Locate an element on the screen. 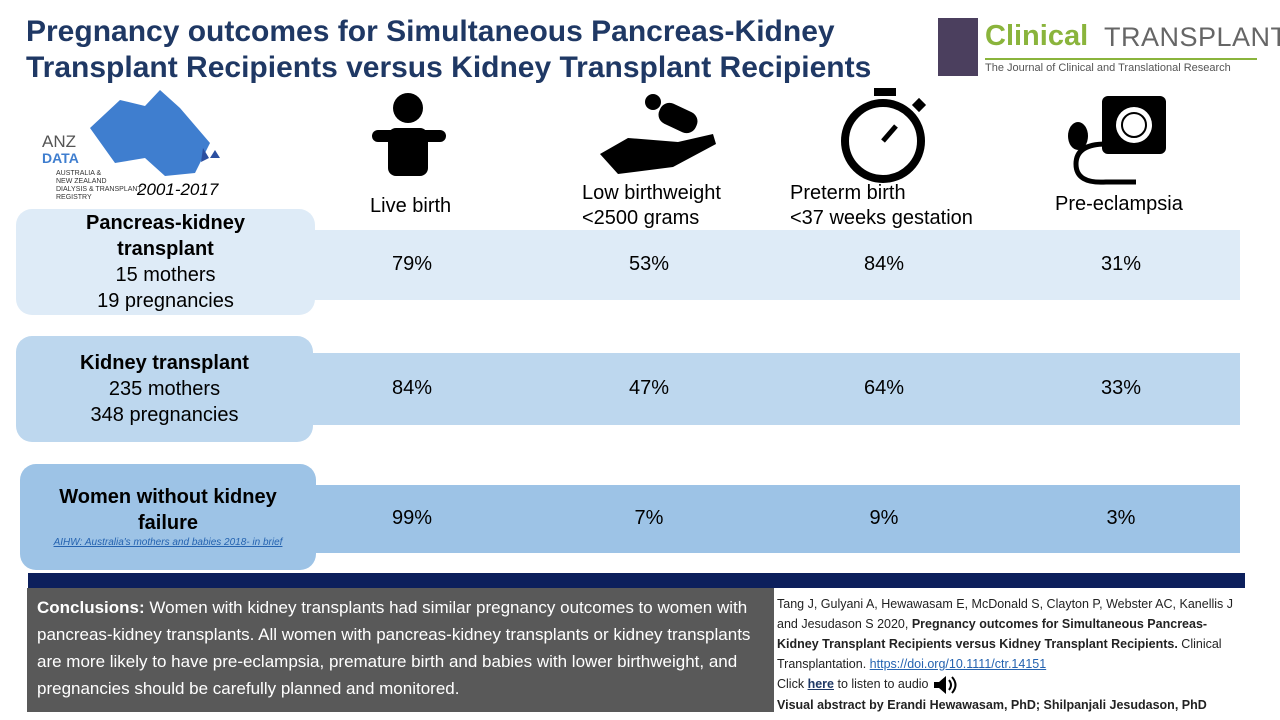 The height and width of the screenshot is (720, 1280). outcome-value: 64% is located at coordinates (884, 388).